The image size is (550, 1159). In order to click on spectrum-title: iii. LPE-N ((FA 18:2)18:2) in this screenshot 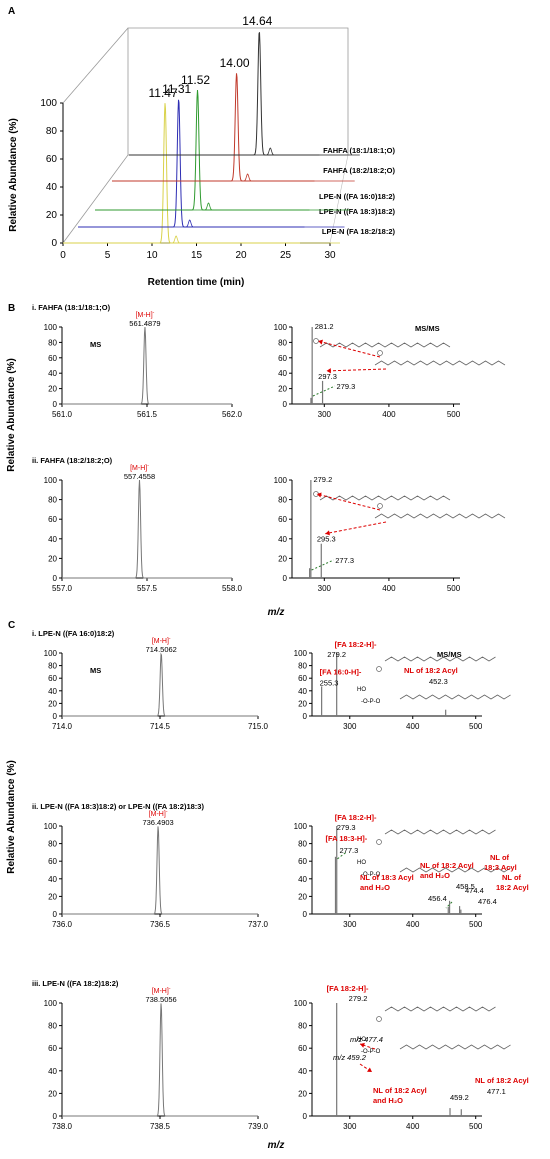, I will do `click(75, 983)`.